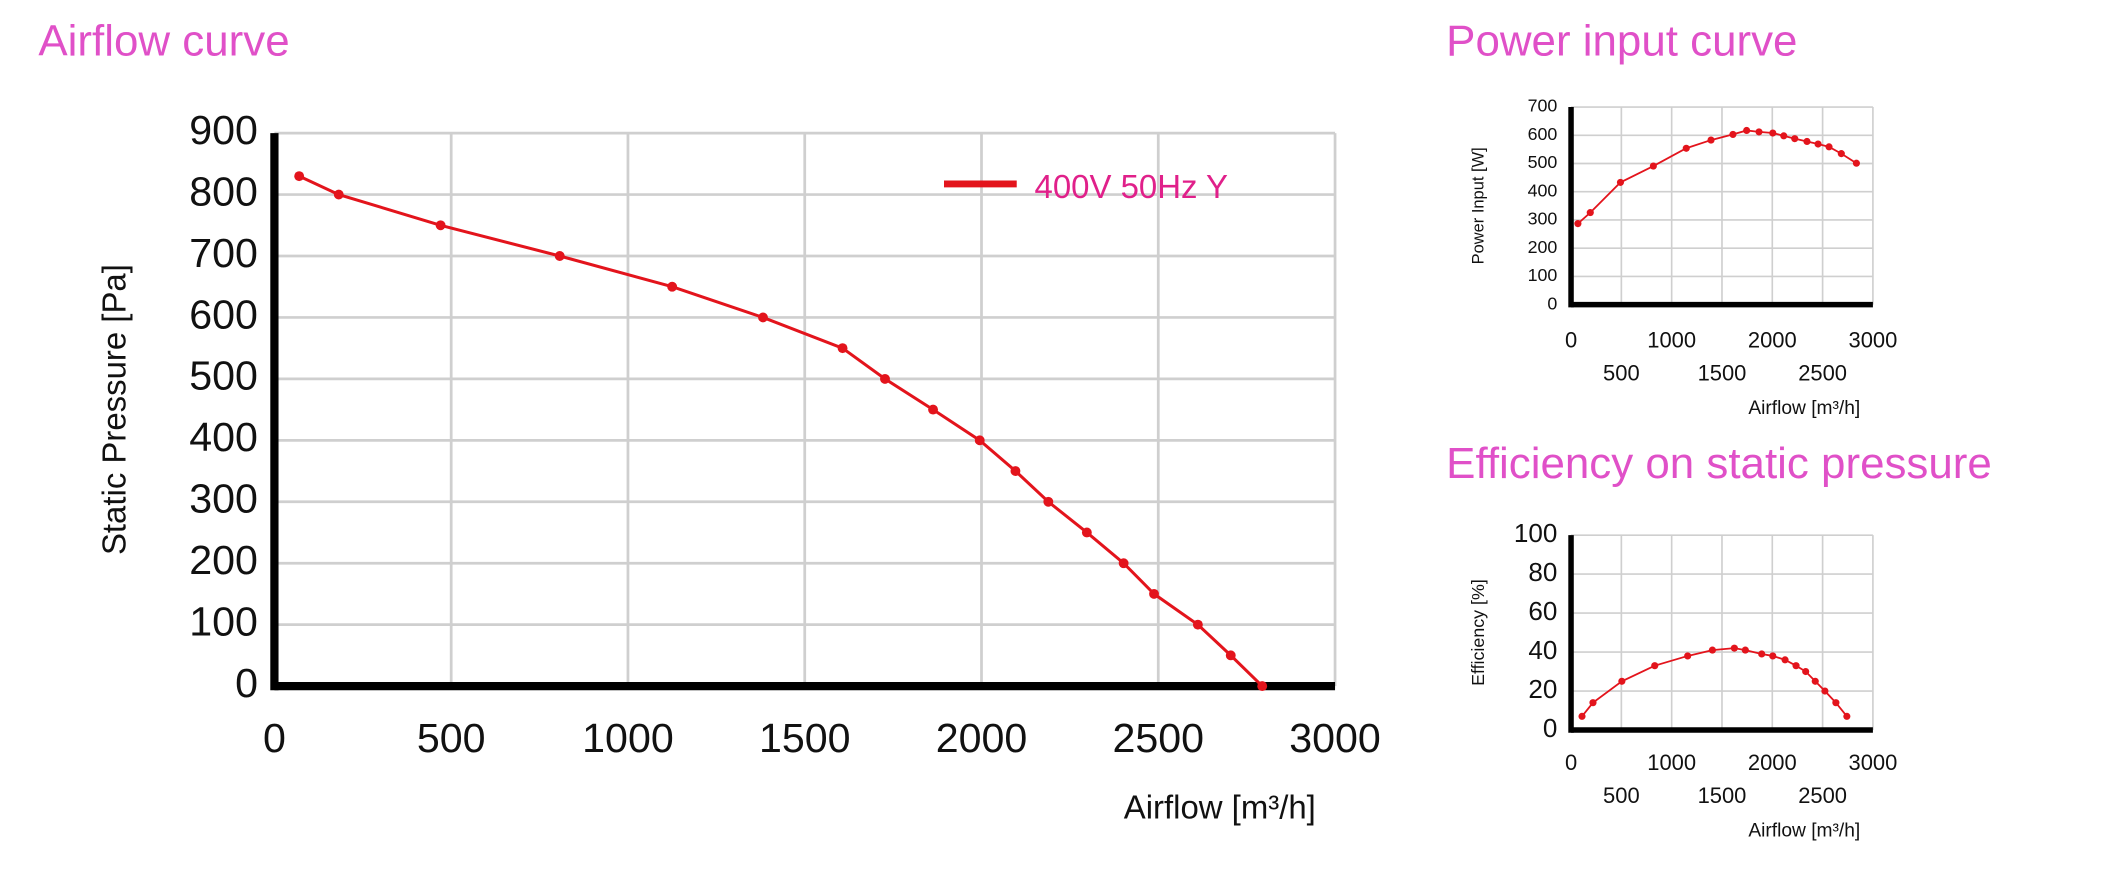 The width and height of the screenshot is (2124, 876). I want to click on y-axis-label: Static Pressure [Pa], so click(113, 409).